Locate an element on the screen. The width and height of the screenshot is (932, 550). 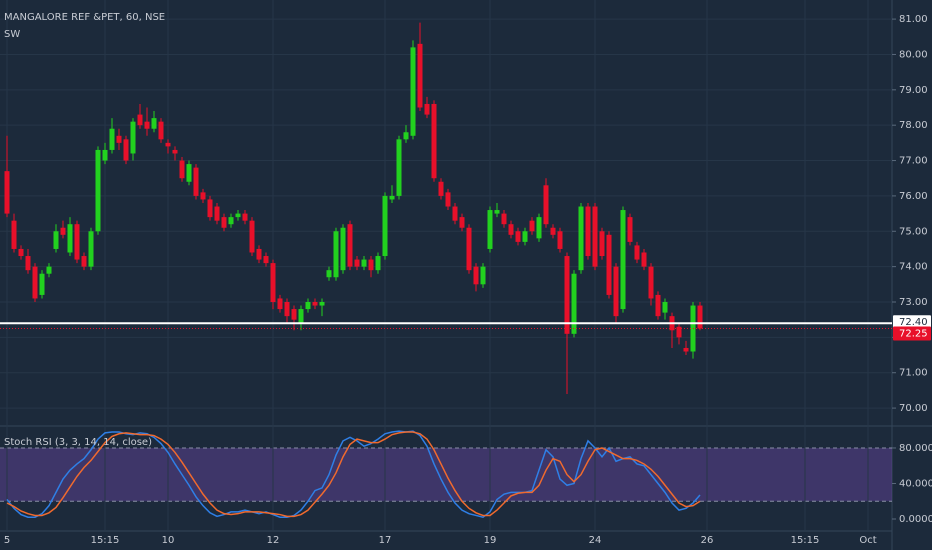
y-tick-label: 75.00 is located at coordinates (913, 231).